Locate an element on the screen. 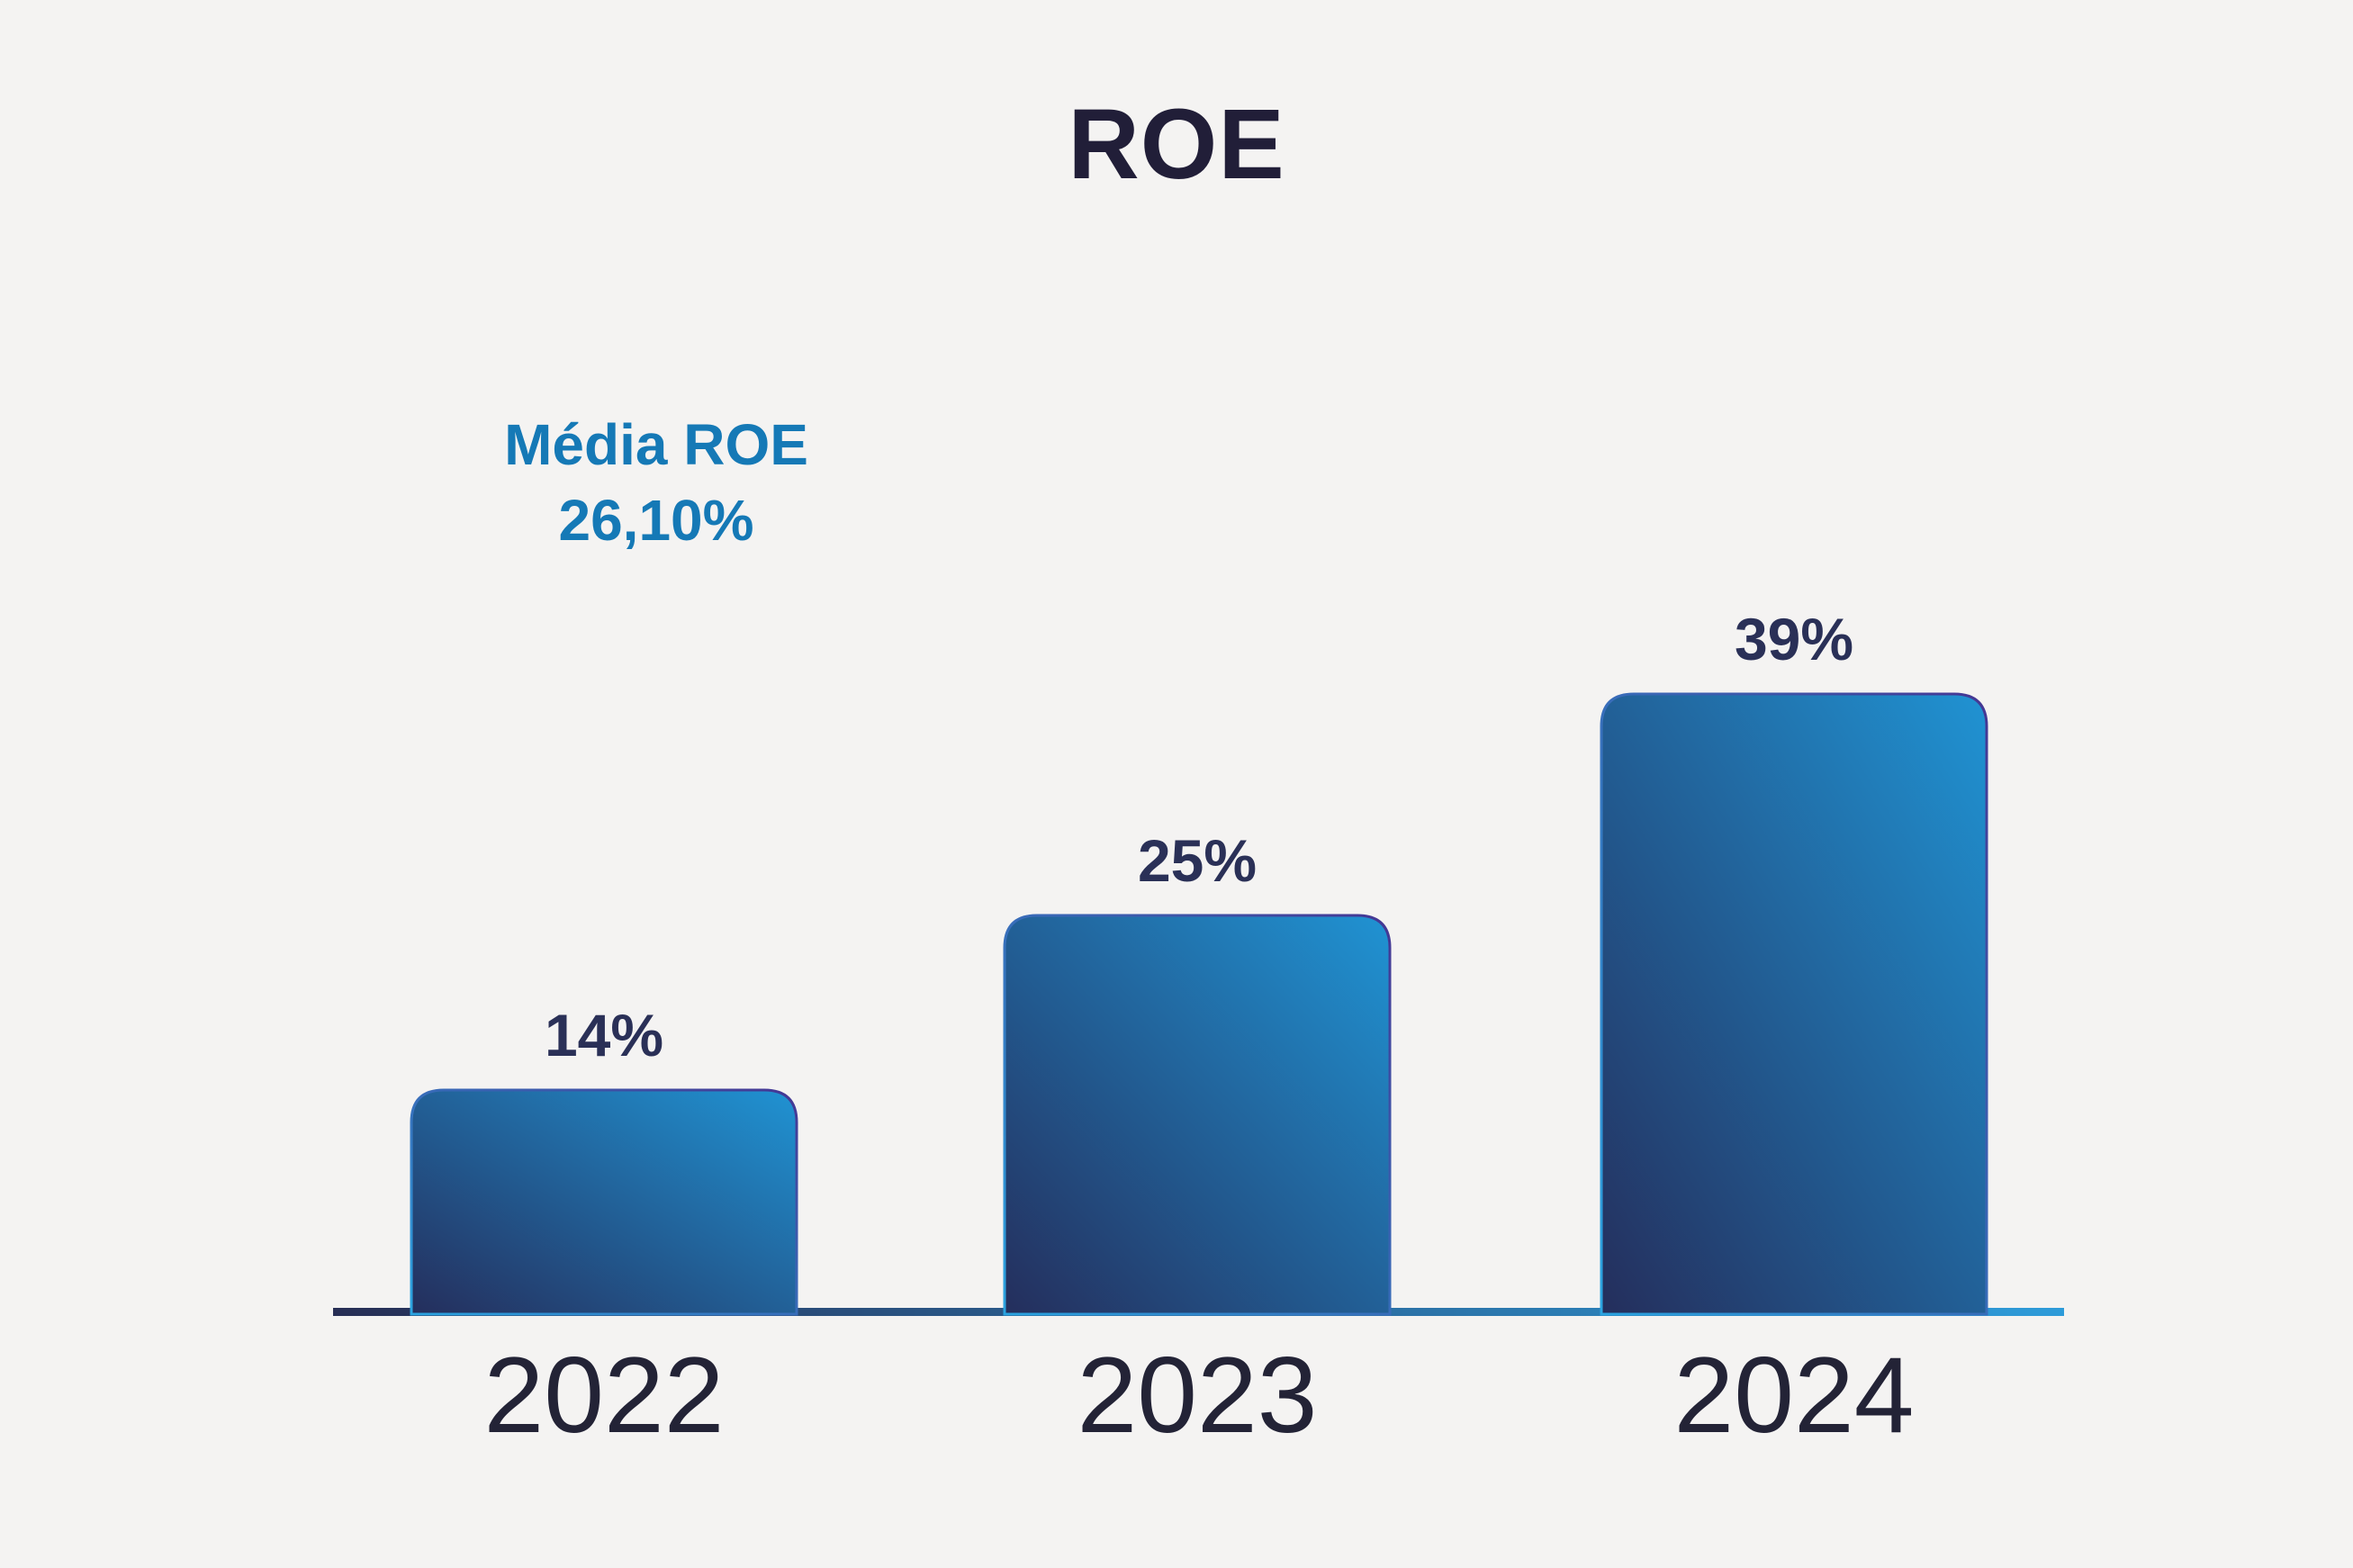 Image resolution: width=2353 pixels, height=1568 pixels. chart-title: ROE is located at coordinates (1176, 145).